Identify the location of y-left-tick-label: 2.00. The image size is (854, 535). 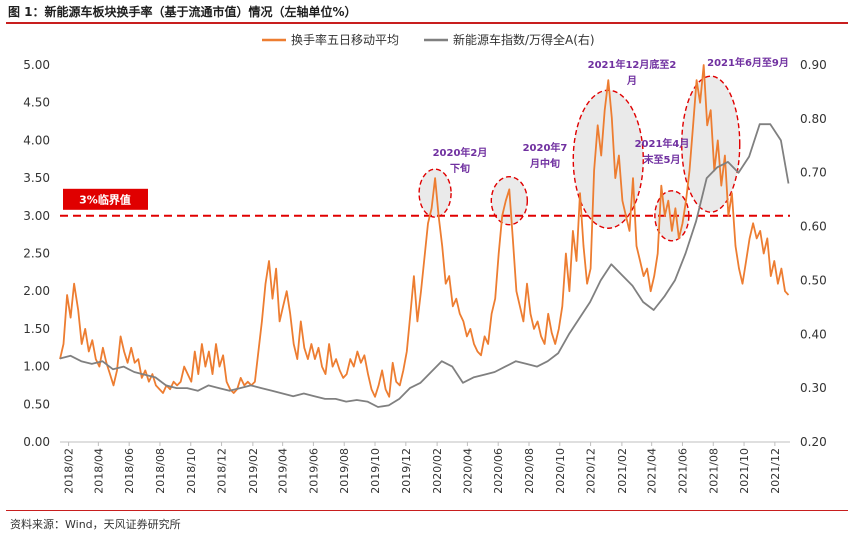
(36, 291).